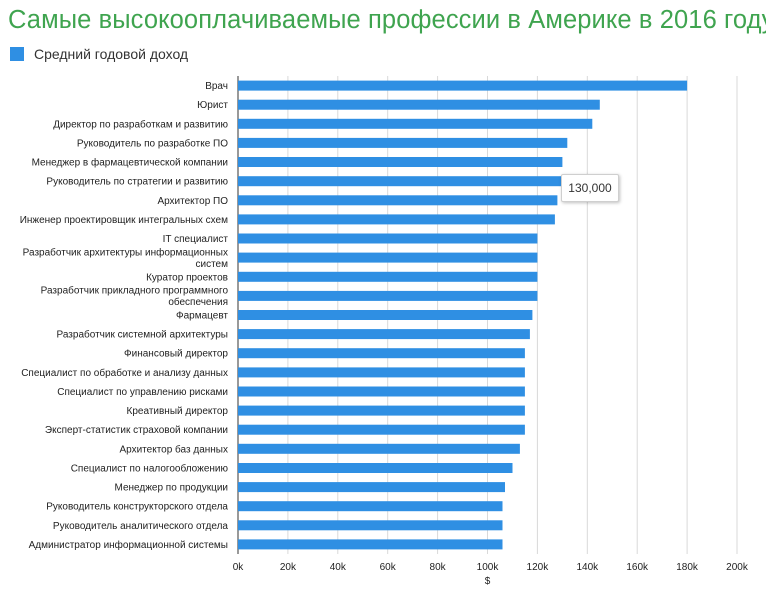 The height and width of the screenshot is (600, 766). What do you see at coordinates (150, 469) in the screenshot?
I see `category-label: Специалист по налогообложению` at bounding box center [150, 469].